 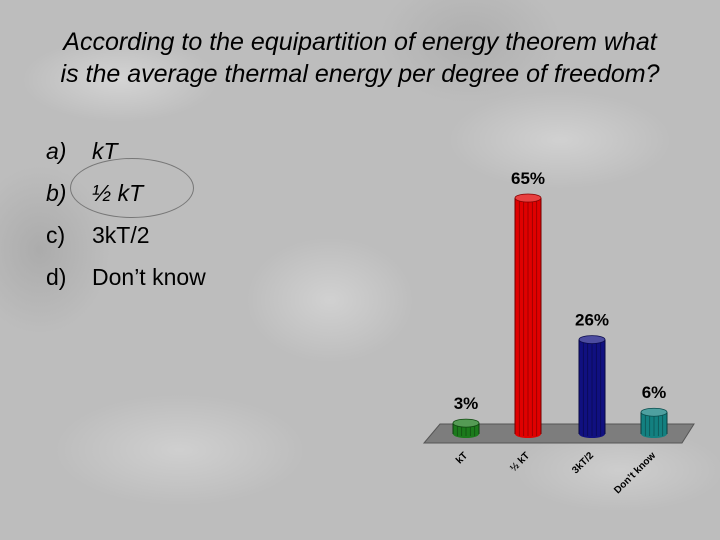 What do you see at coordinates (462, 458) in the screenshot?
I see `x-tick-label-0: kT` at bounding box center [462, 458].